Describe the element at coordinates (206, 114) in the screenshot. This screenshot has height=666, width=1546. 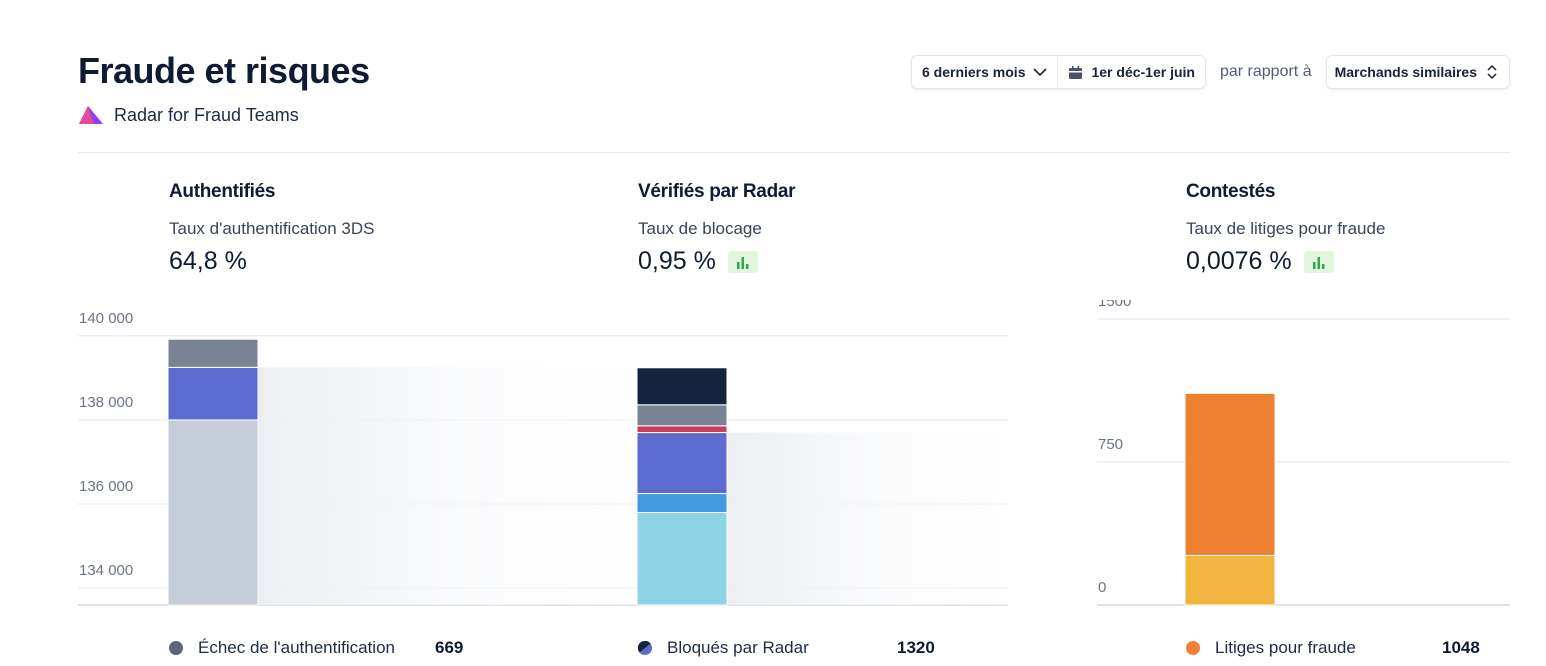
I see `product-name: Radar for Fraud Teams` at that location.